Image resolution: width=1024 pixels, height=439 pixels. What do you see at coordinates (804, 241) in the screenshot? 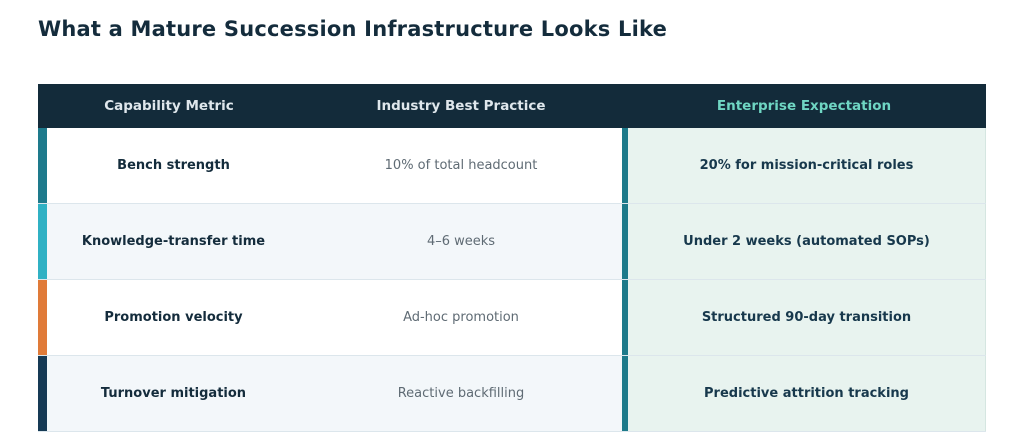
I see `table-cell: Under 2 weeks (automated SOPs)` at bounding box center [804, 241].